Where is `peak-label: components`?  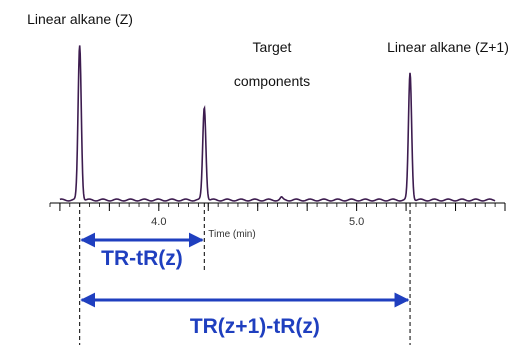 peak-label: components is located at coordinates (272, 81).